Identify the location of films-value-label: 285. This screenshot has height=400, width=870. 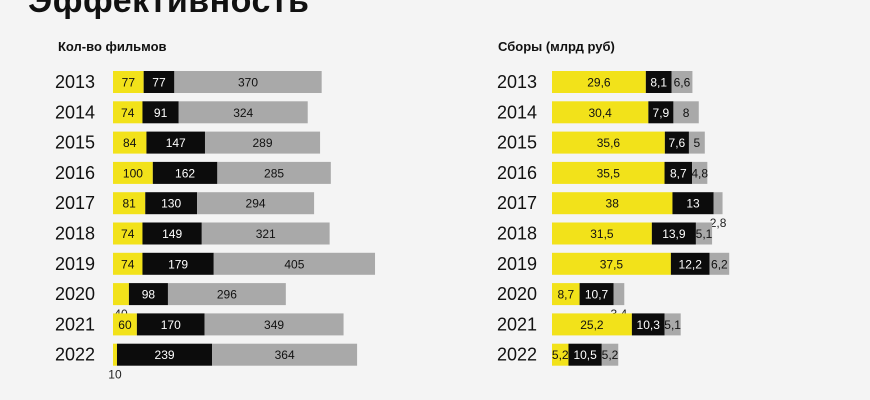
(274, 173).